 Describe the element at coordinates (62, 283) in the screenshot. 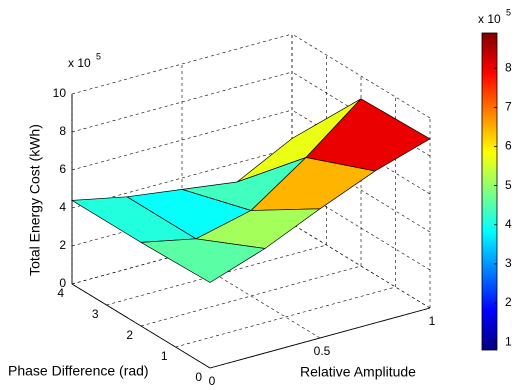

I see `z-tick-label: 0` at that location.